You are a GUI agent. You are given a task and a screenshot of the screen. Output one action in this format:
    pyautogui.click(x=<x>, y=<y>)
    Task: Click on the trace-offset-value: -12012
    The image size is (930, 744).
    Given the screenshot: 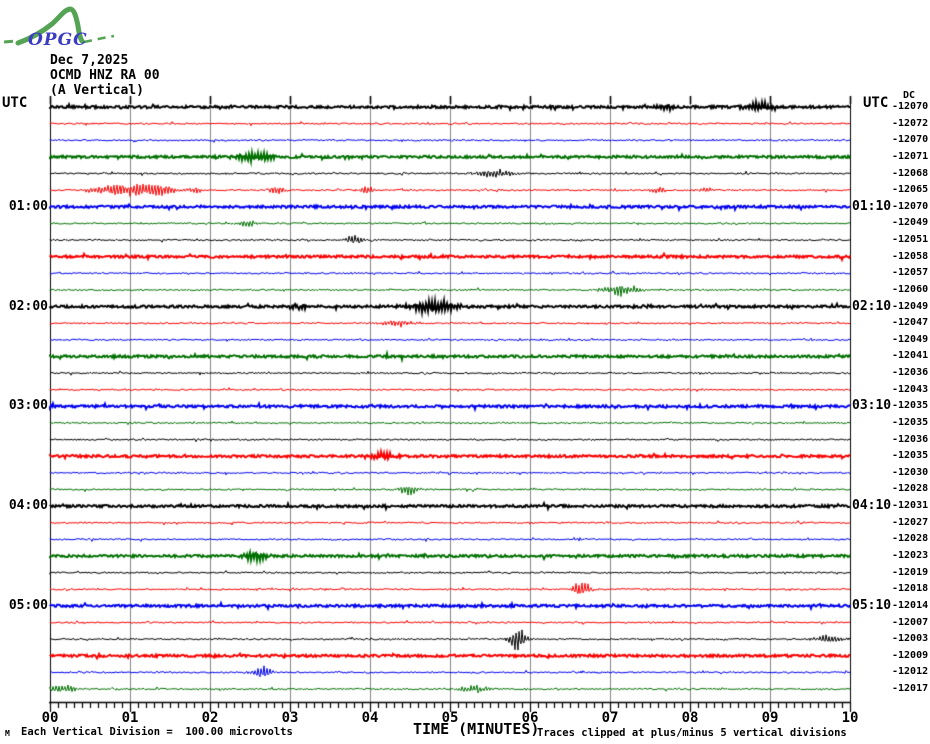 What is the action you would take?
    pyautogui.click(x=910, y=672)
    